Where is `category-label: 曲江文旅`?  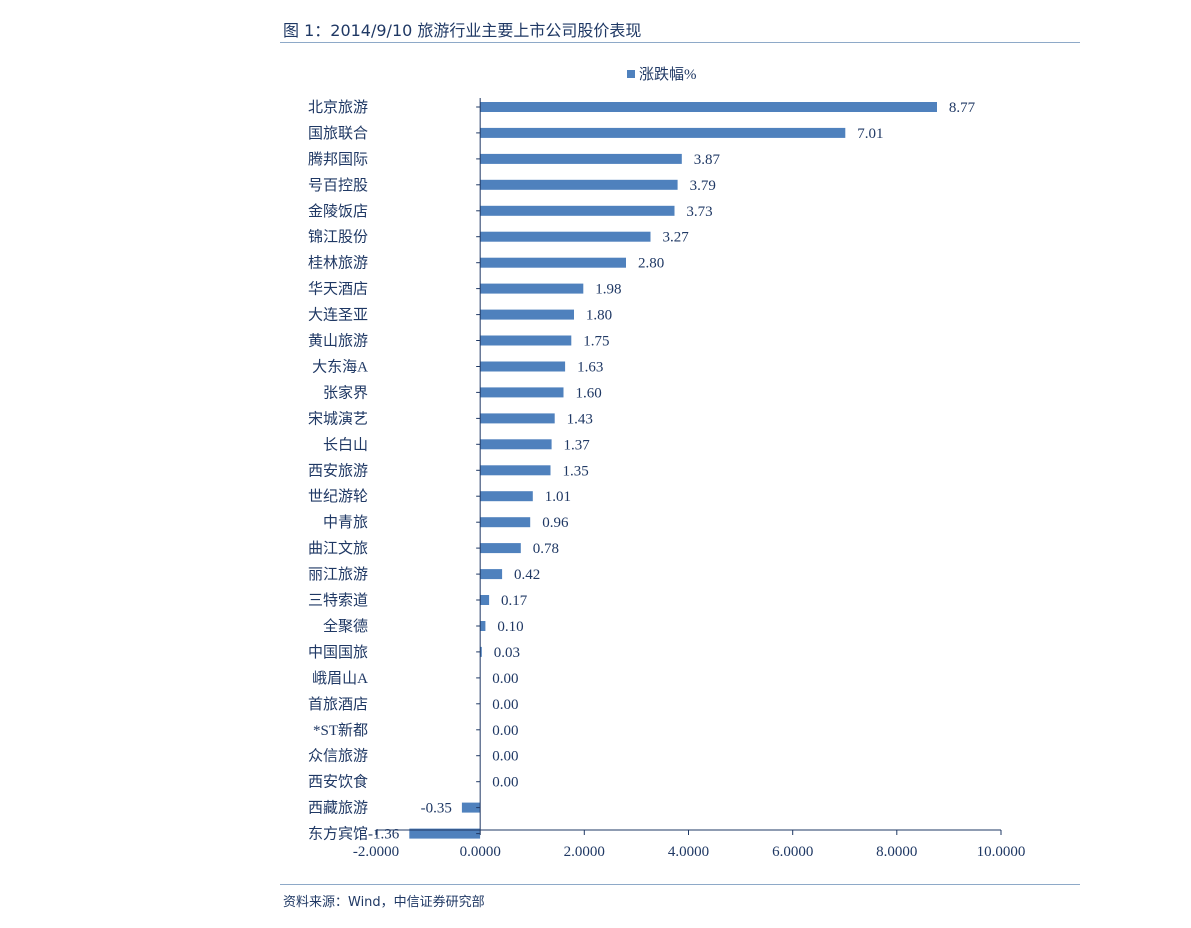 category-label: 曲江文旅 is located at coordinates (338, 548).